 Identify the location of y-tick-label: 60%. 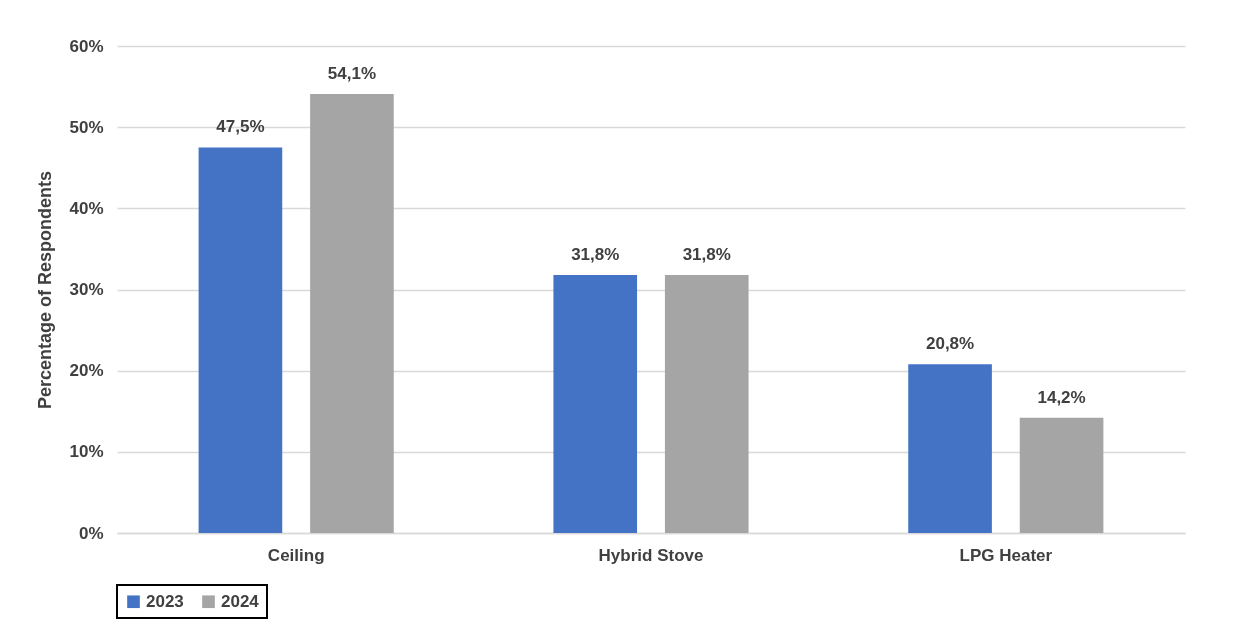
(86, 46).